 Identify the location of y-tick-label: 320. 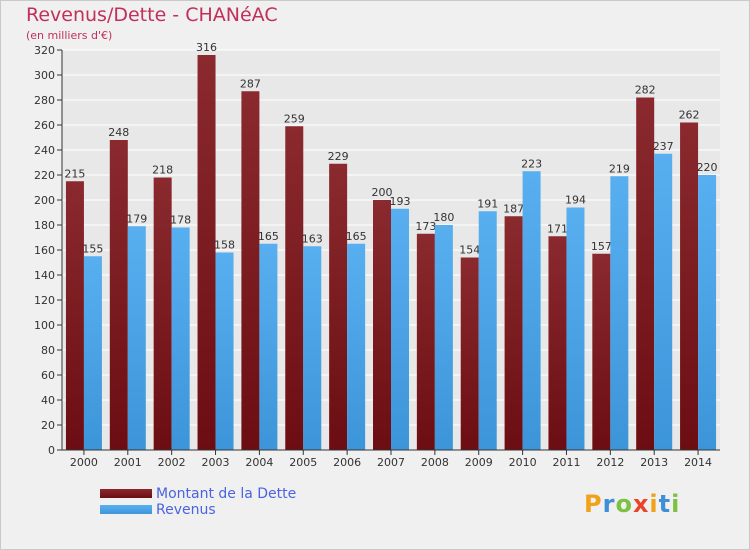
(44, 50).